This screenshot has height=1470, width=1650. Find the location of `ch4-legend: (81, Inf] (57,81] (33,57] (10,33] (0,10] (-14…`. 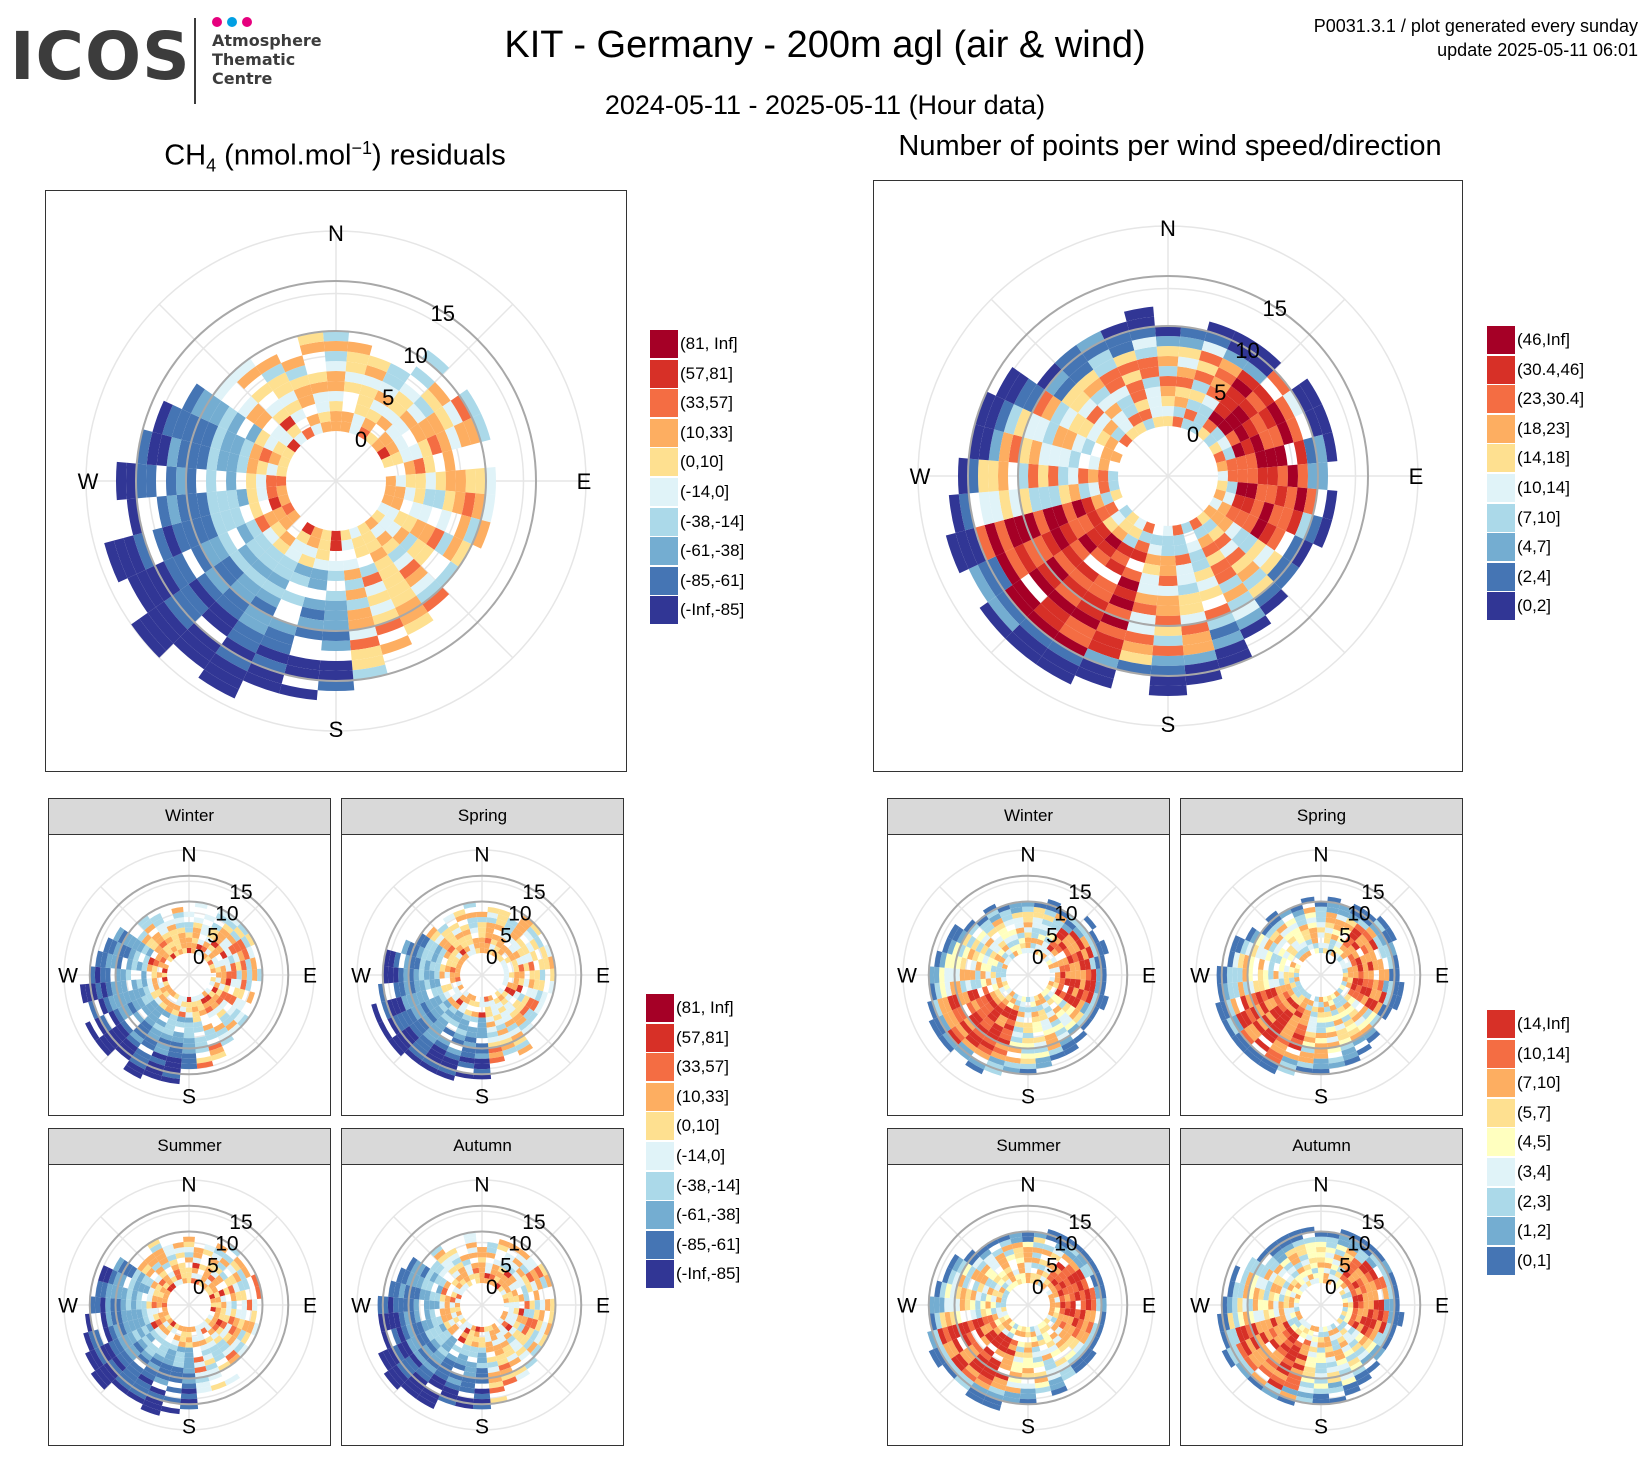

ch4-legend: (81, Inf] (57,81] (33,57] (10,33] (0,10] (-14… is located at coordinates (725, 480).